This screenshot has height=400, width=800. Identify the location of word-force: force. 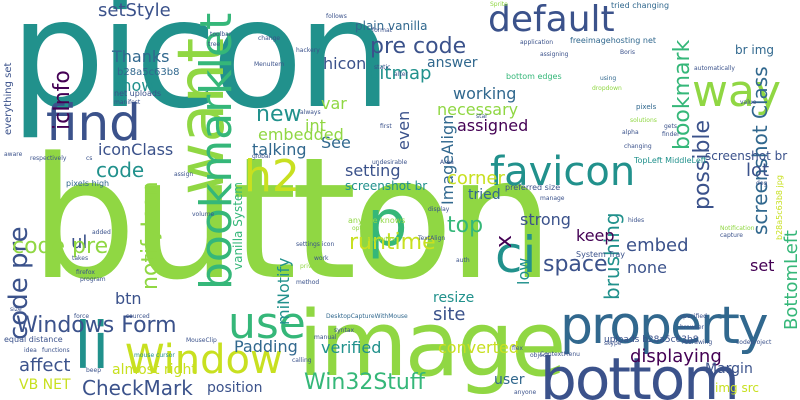
(82, 316).